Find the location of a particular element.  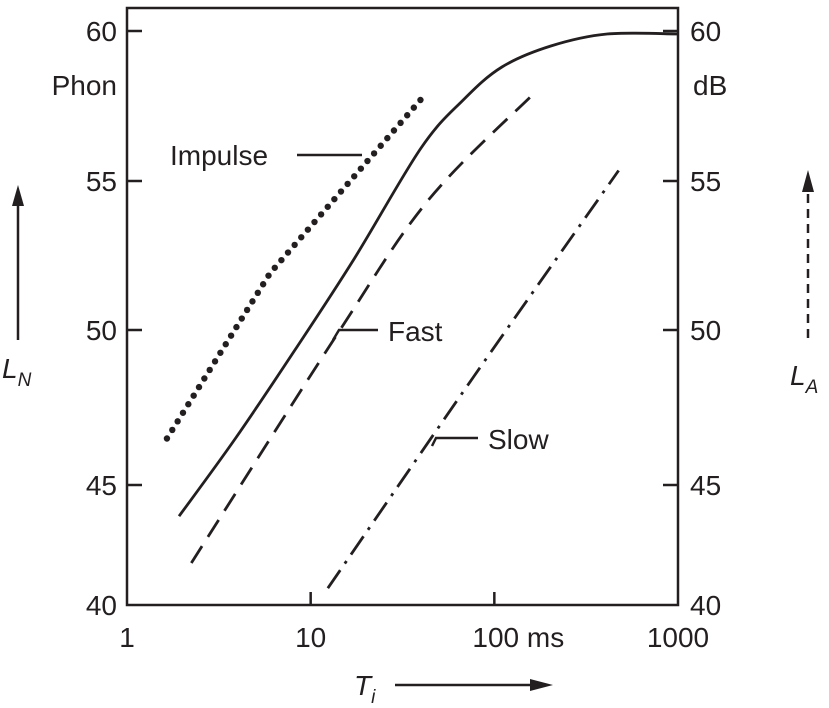

y-tick-label-left: 55 is located at coordinates (101, 181).